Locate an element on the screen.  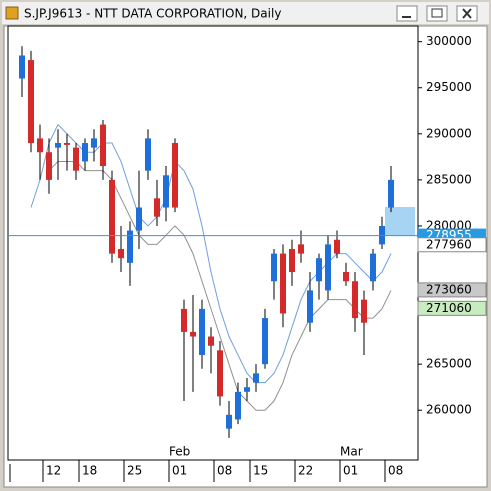
price-label: 273060 is located at coordinates (449, 289).